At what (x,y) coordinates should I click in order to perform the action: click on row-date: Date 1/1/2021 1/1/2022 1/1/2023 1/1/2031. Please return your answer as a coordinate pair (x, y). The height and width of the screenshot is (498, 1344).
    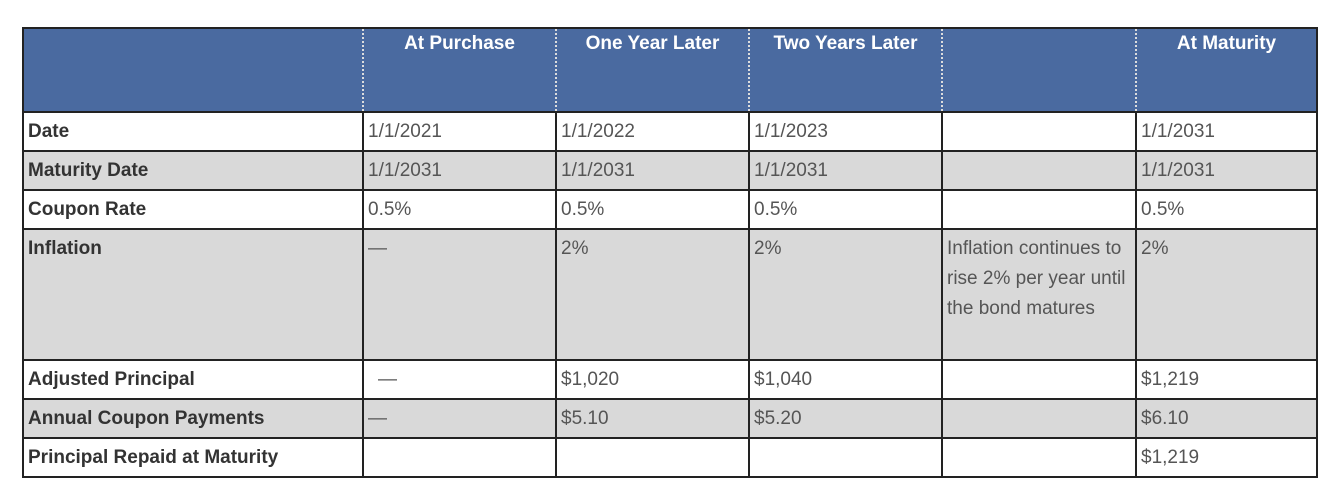
    Looking at the image, I should click on (670, 131).